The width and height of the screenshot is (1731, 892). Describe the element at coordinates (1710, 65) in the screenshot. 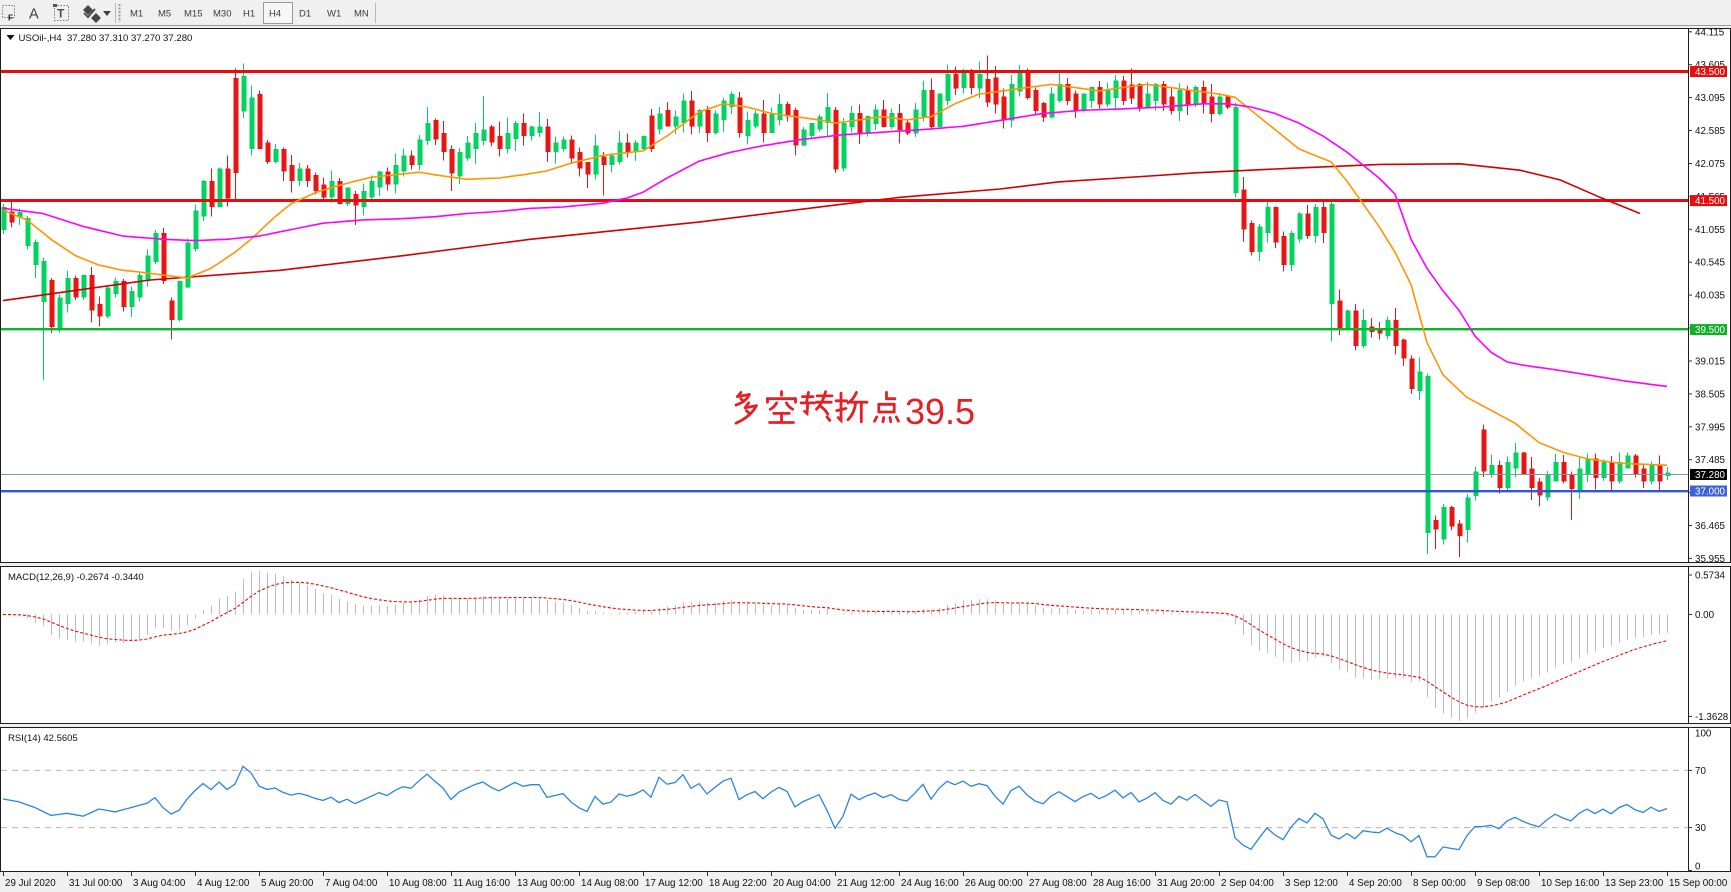

I see `svg-text: 43.605` at that location.